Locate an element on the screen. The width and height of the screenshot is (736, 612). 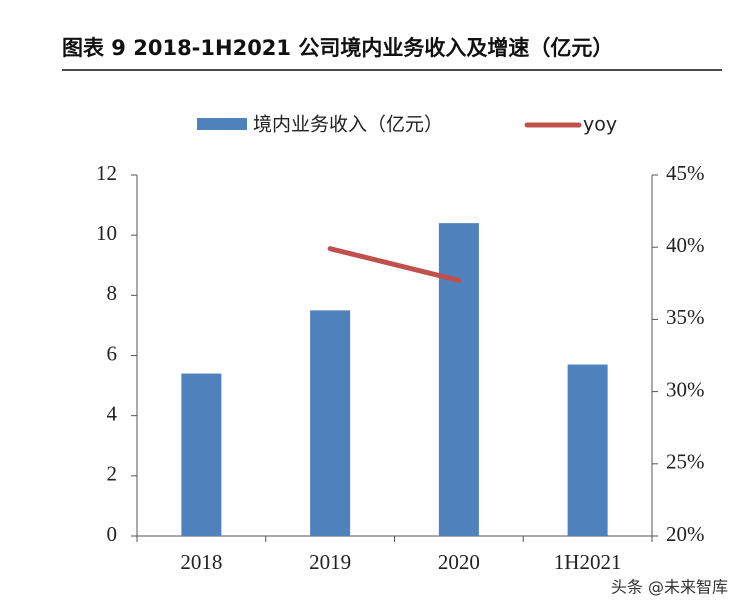
y-tick-label: 8 is located at coordinates (112, 293).